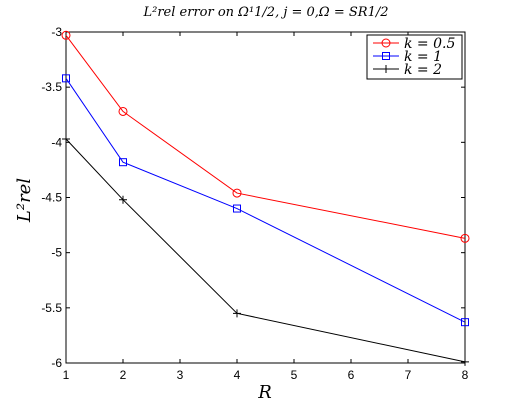 The height and width of the screenshot is (409, 512). What do you see at coordinates (56, 363) in the screenshot?
I see `y-tick-label: -6` at bounding box center [56, 363].